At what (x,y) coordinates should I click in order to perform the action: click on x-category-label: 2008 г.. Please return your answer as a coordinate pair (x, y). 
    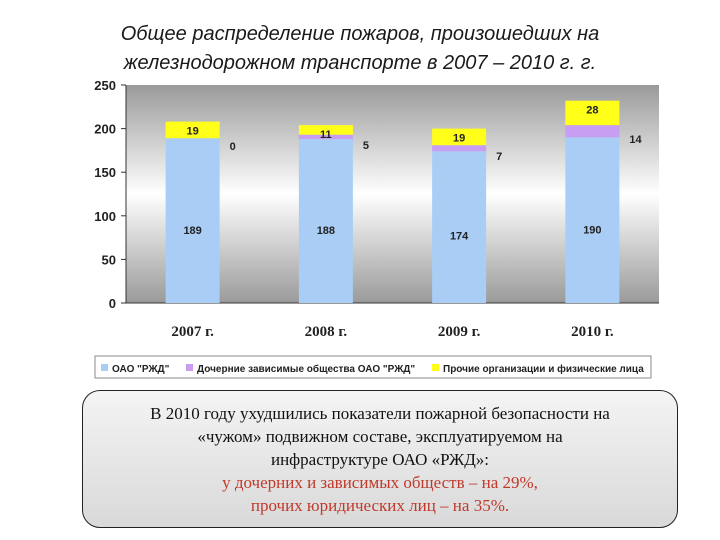
    Looking at the image, I should click on (326, 332).